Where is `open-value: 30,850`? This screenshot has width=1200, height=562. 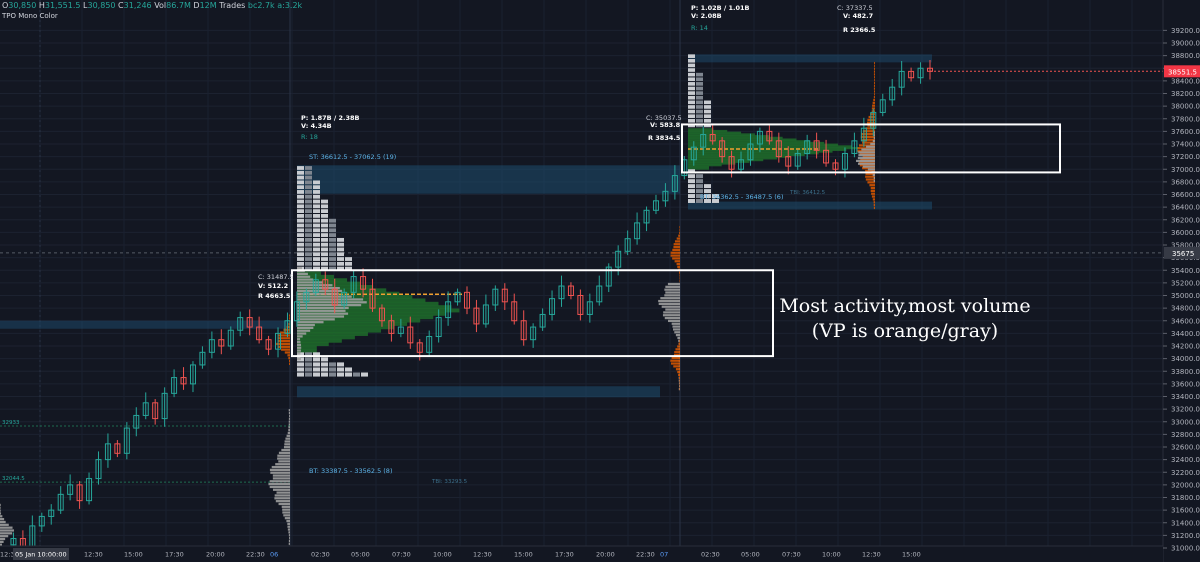 open-value: 30,850 is located at coordinates (22, 5).